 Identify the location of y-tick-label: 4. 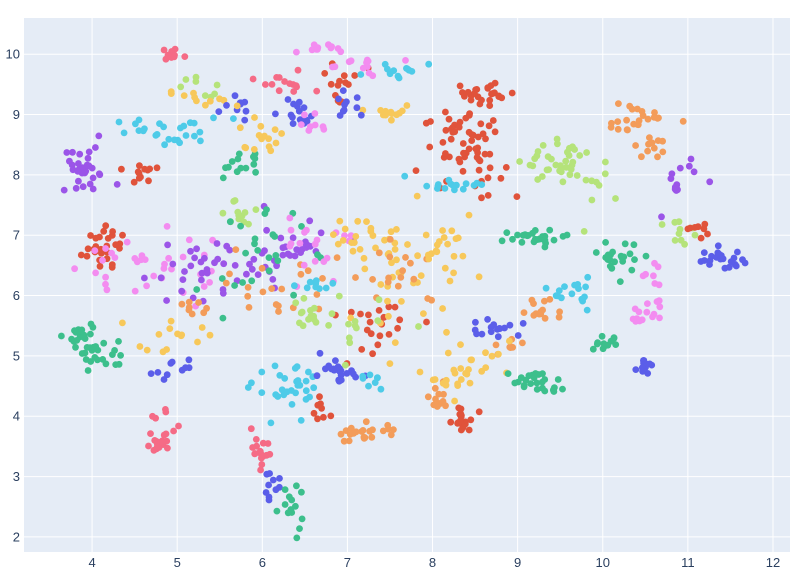
(16, 416).